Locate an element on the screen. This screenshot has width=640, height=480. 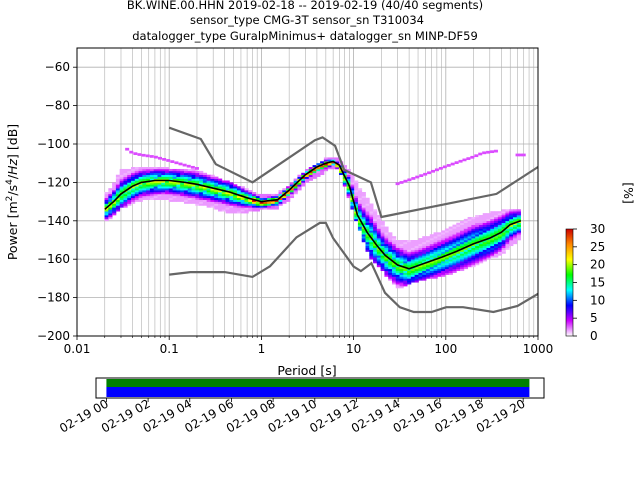
colorbar-tick-label: 5 is located at coordinates (594, 318).